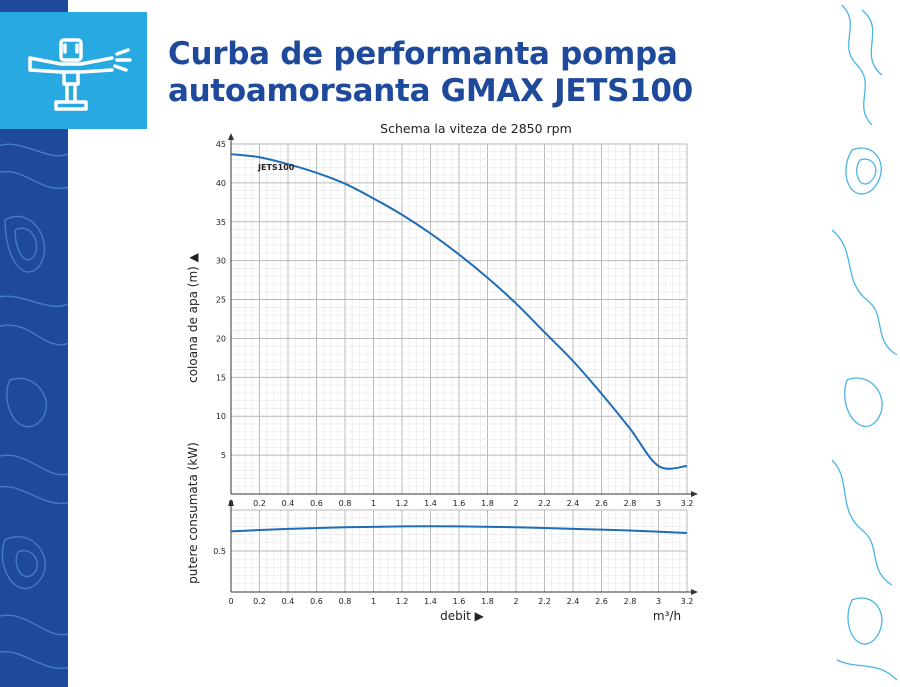  What do you see at coordinates (221, 261) in the screenshot?
I see `head-y-tick-label: 30` at bounding box center [221, 261].